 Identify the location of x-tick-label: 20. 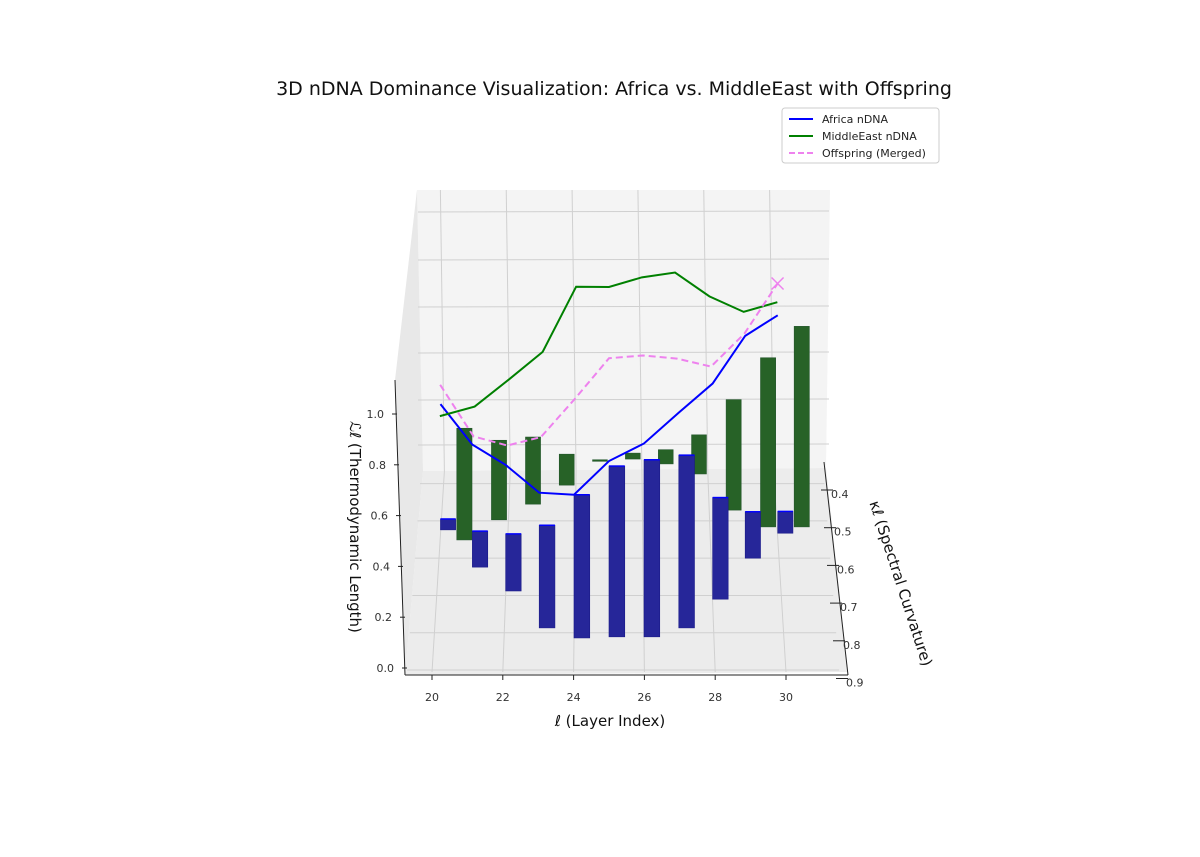
(432, 697).